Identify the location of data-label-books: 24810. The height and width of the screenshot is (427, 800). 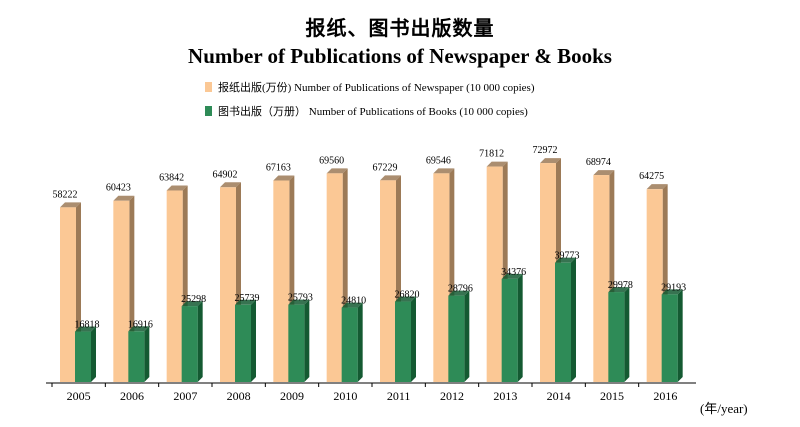
(353, 301).